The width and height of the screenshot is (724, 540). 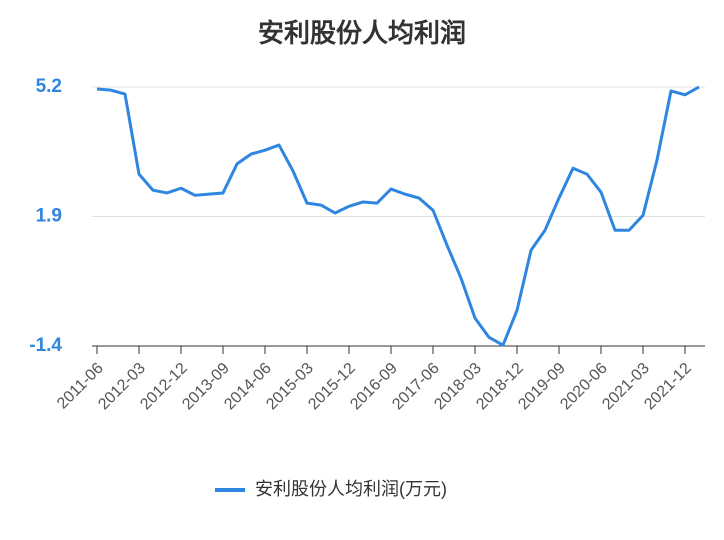 I want to click on chart-title: 安利股份人均利润, so click(x=362, y=33).